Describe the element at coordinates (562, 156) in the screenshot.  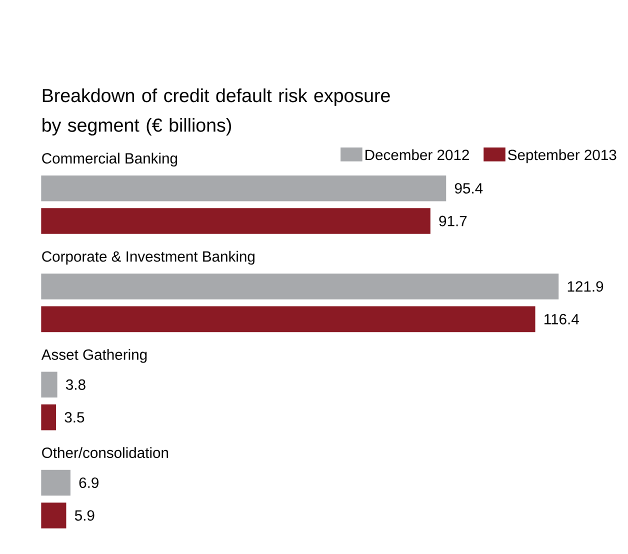
I see `legend-label: September 2013` at that location.